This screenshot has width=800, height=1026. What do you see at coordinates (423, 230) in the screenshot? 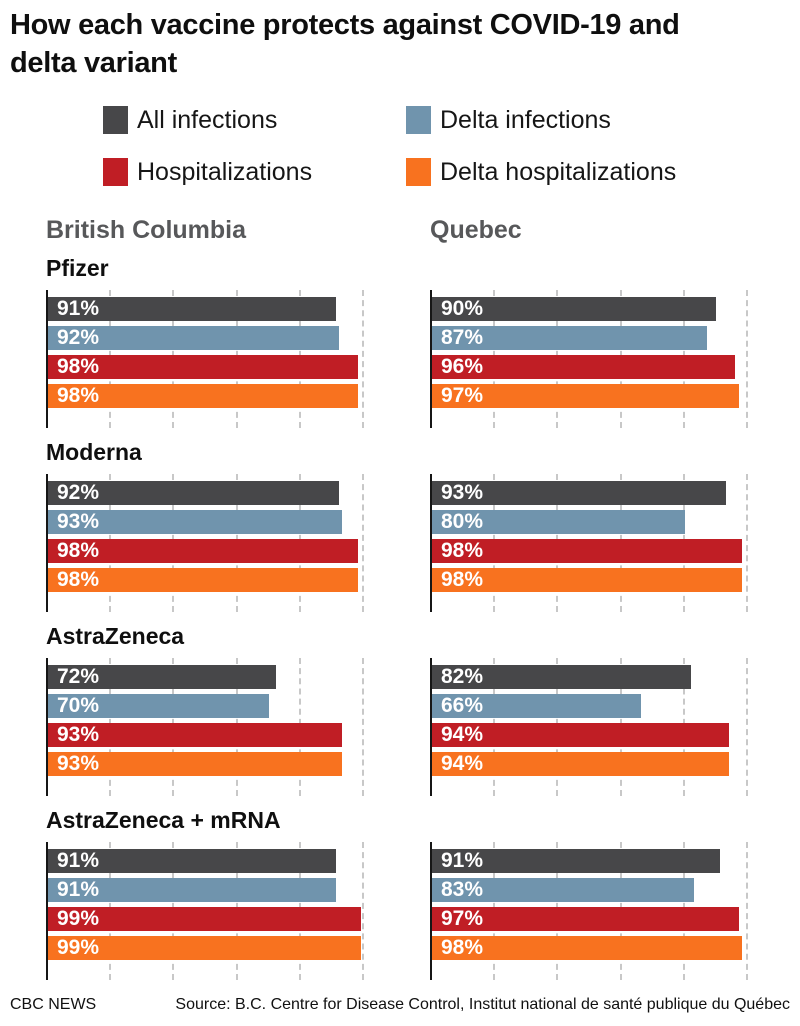
I see `column-headers: British Columbia Quebec` at bounding box center [423, 230].